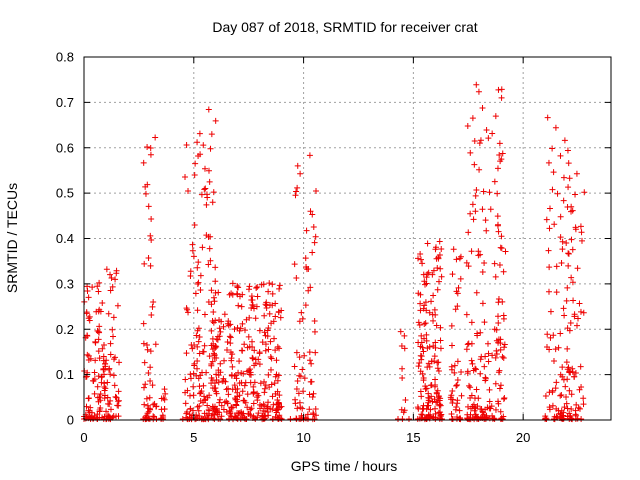 This screenshot has width=640, height=480. Describe the element at coordinates (65, 374) in the screenshot. I see `y-tick-label: 0.1` at that location.